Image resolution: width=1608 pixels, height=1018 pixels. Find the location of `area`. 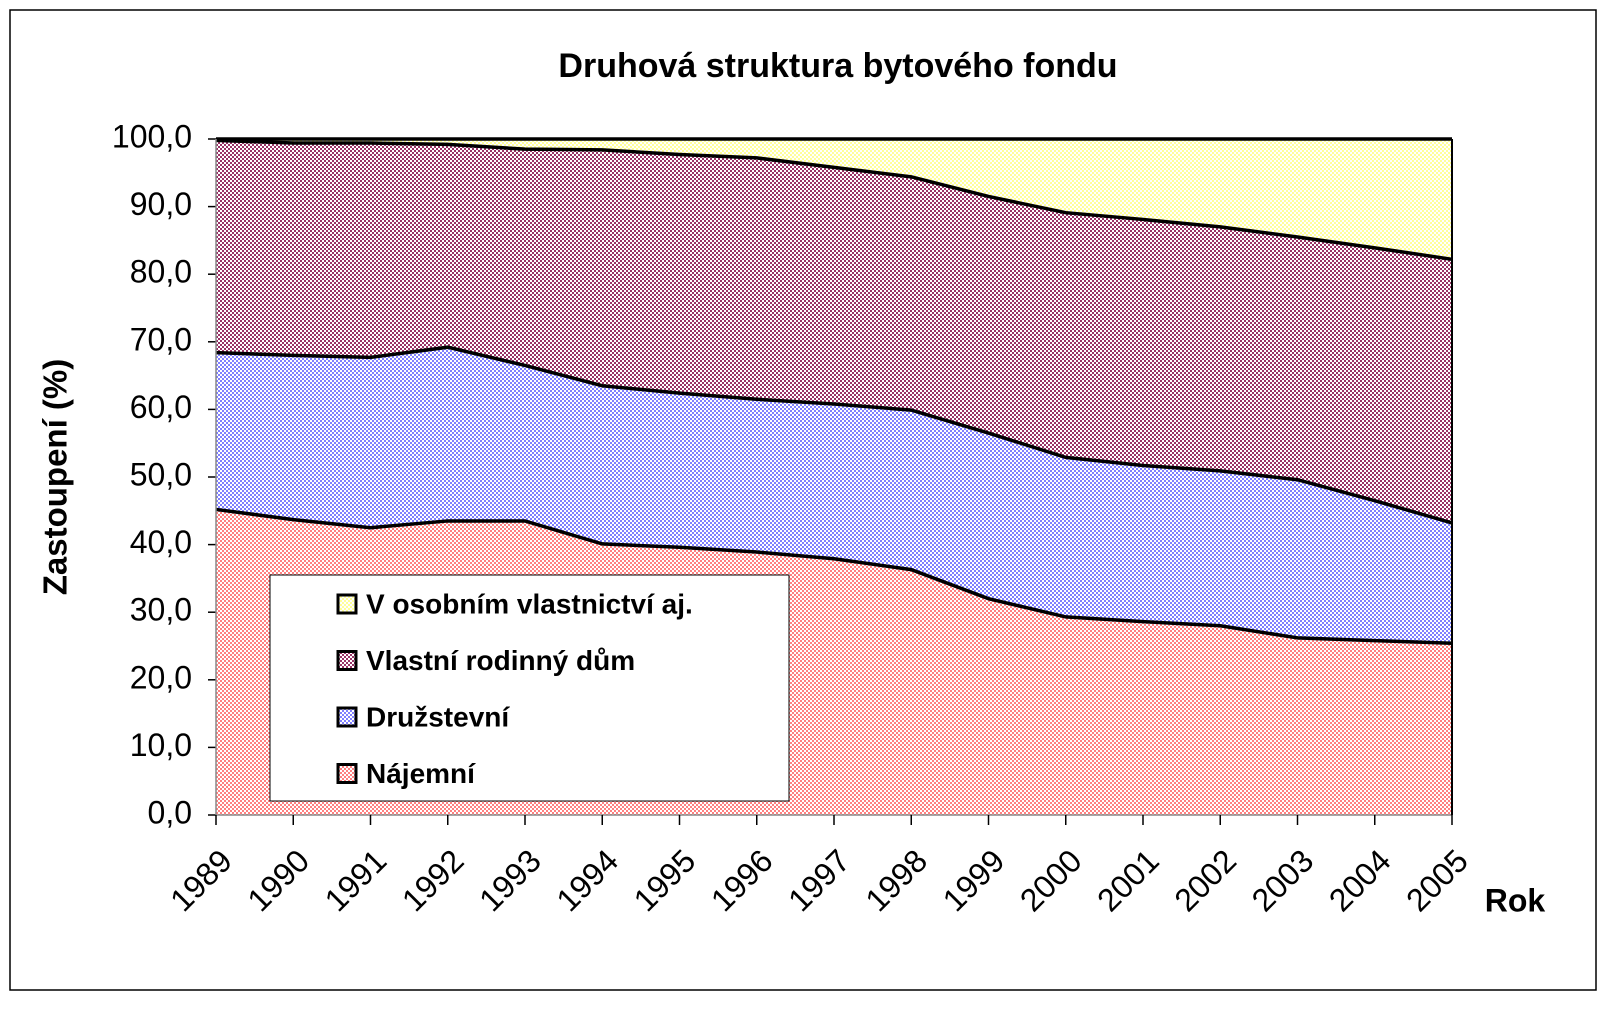

area is located at coordinates (834, 199).